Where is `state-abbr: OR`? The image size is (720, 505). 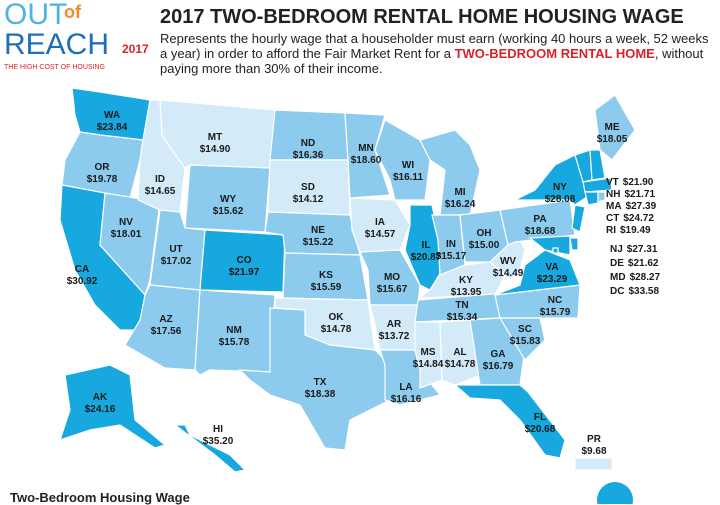
state-abbr: OR is located at coordinates (103, 167).